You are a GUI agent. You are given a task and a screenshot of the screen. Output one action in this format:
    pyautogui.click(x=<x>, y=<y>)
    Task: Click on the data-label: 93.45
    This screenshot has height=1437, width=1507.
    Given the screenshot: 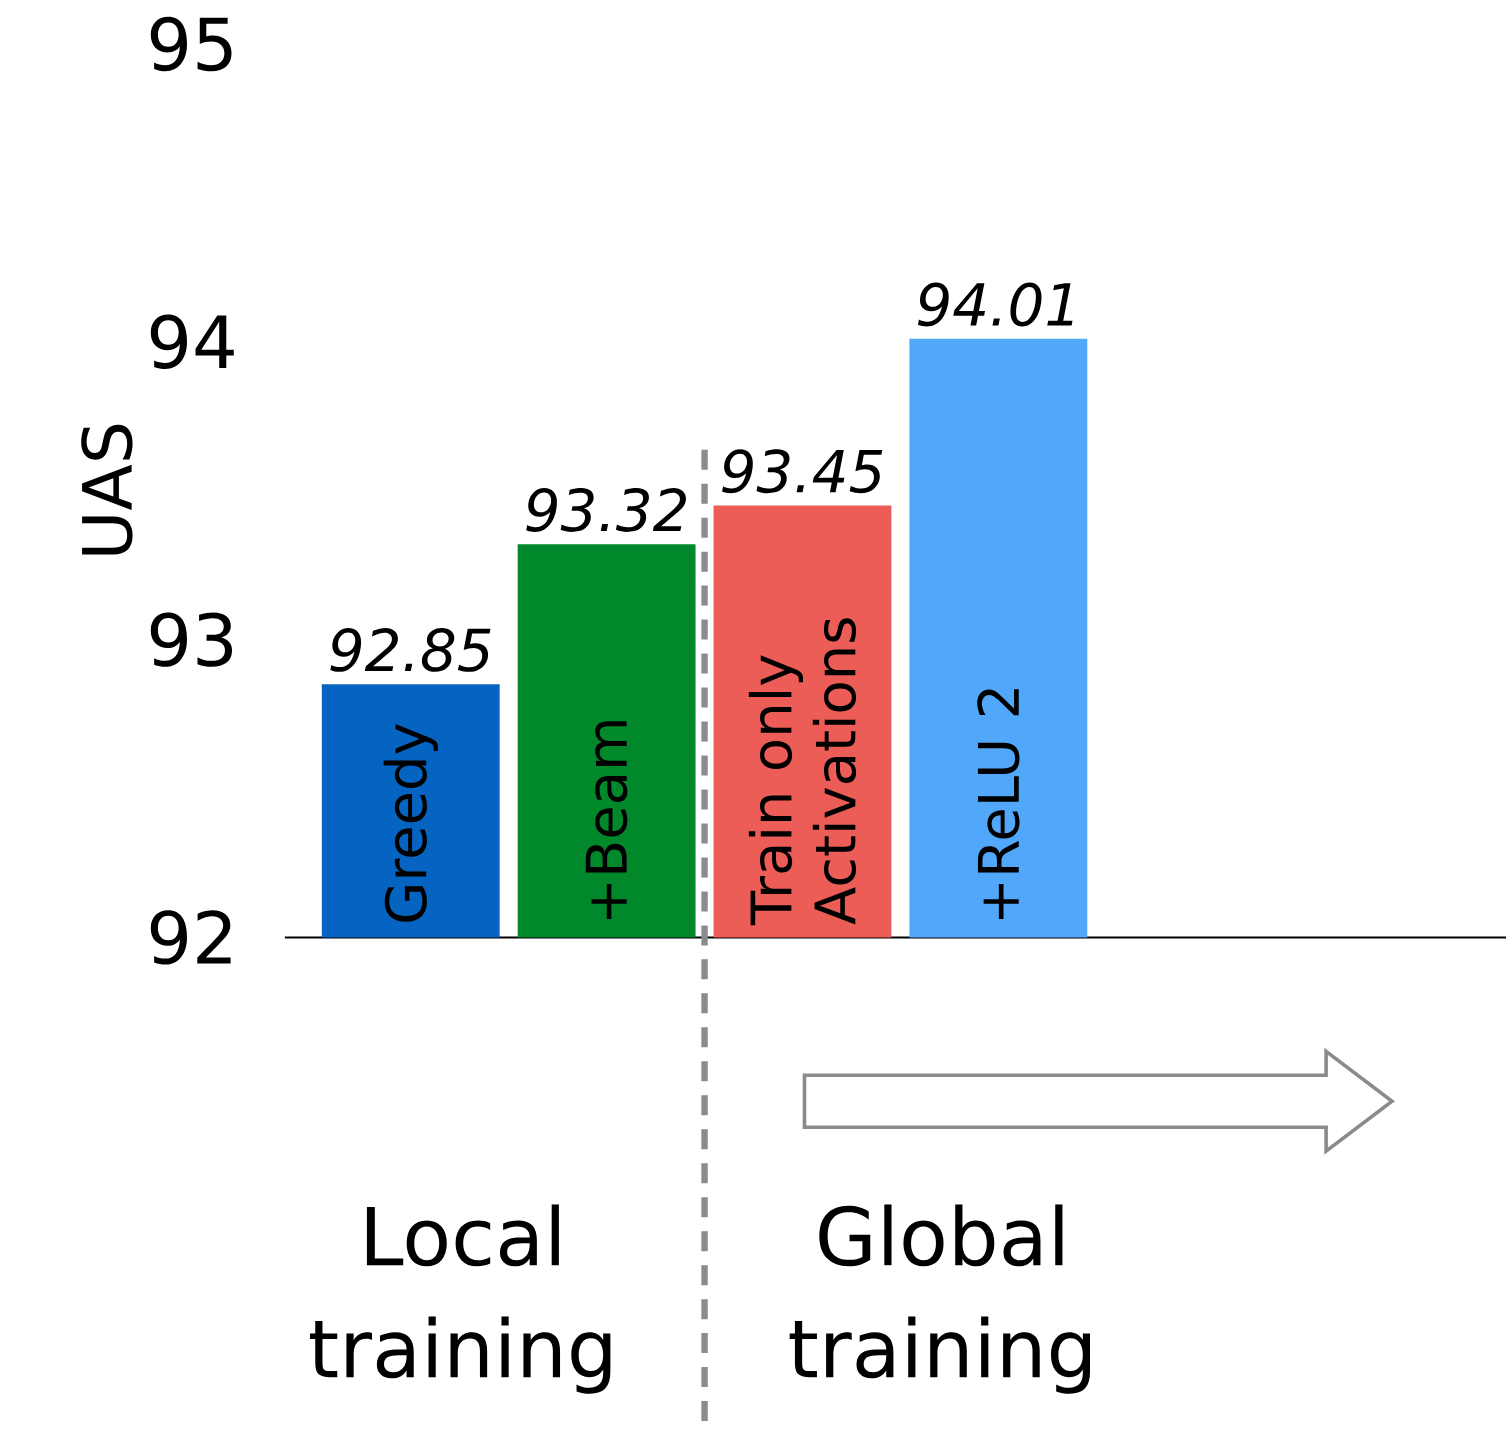 What is the action you would take?
    pyautogui.click(x=802, y=471)
    